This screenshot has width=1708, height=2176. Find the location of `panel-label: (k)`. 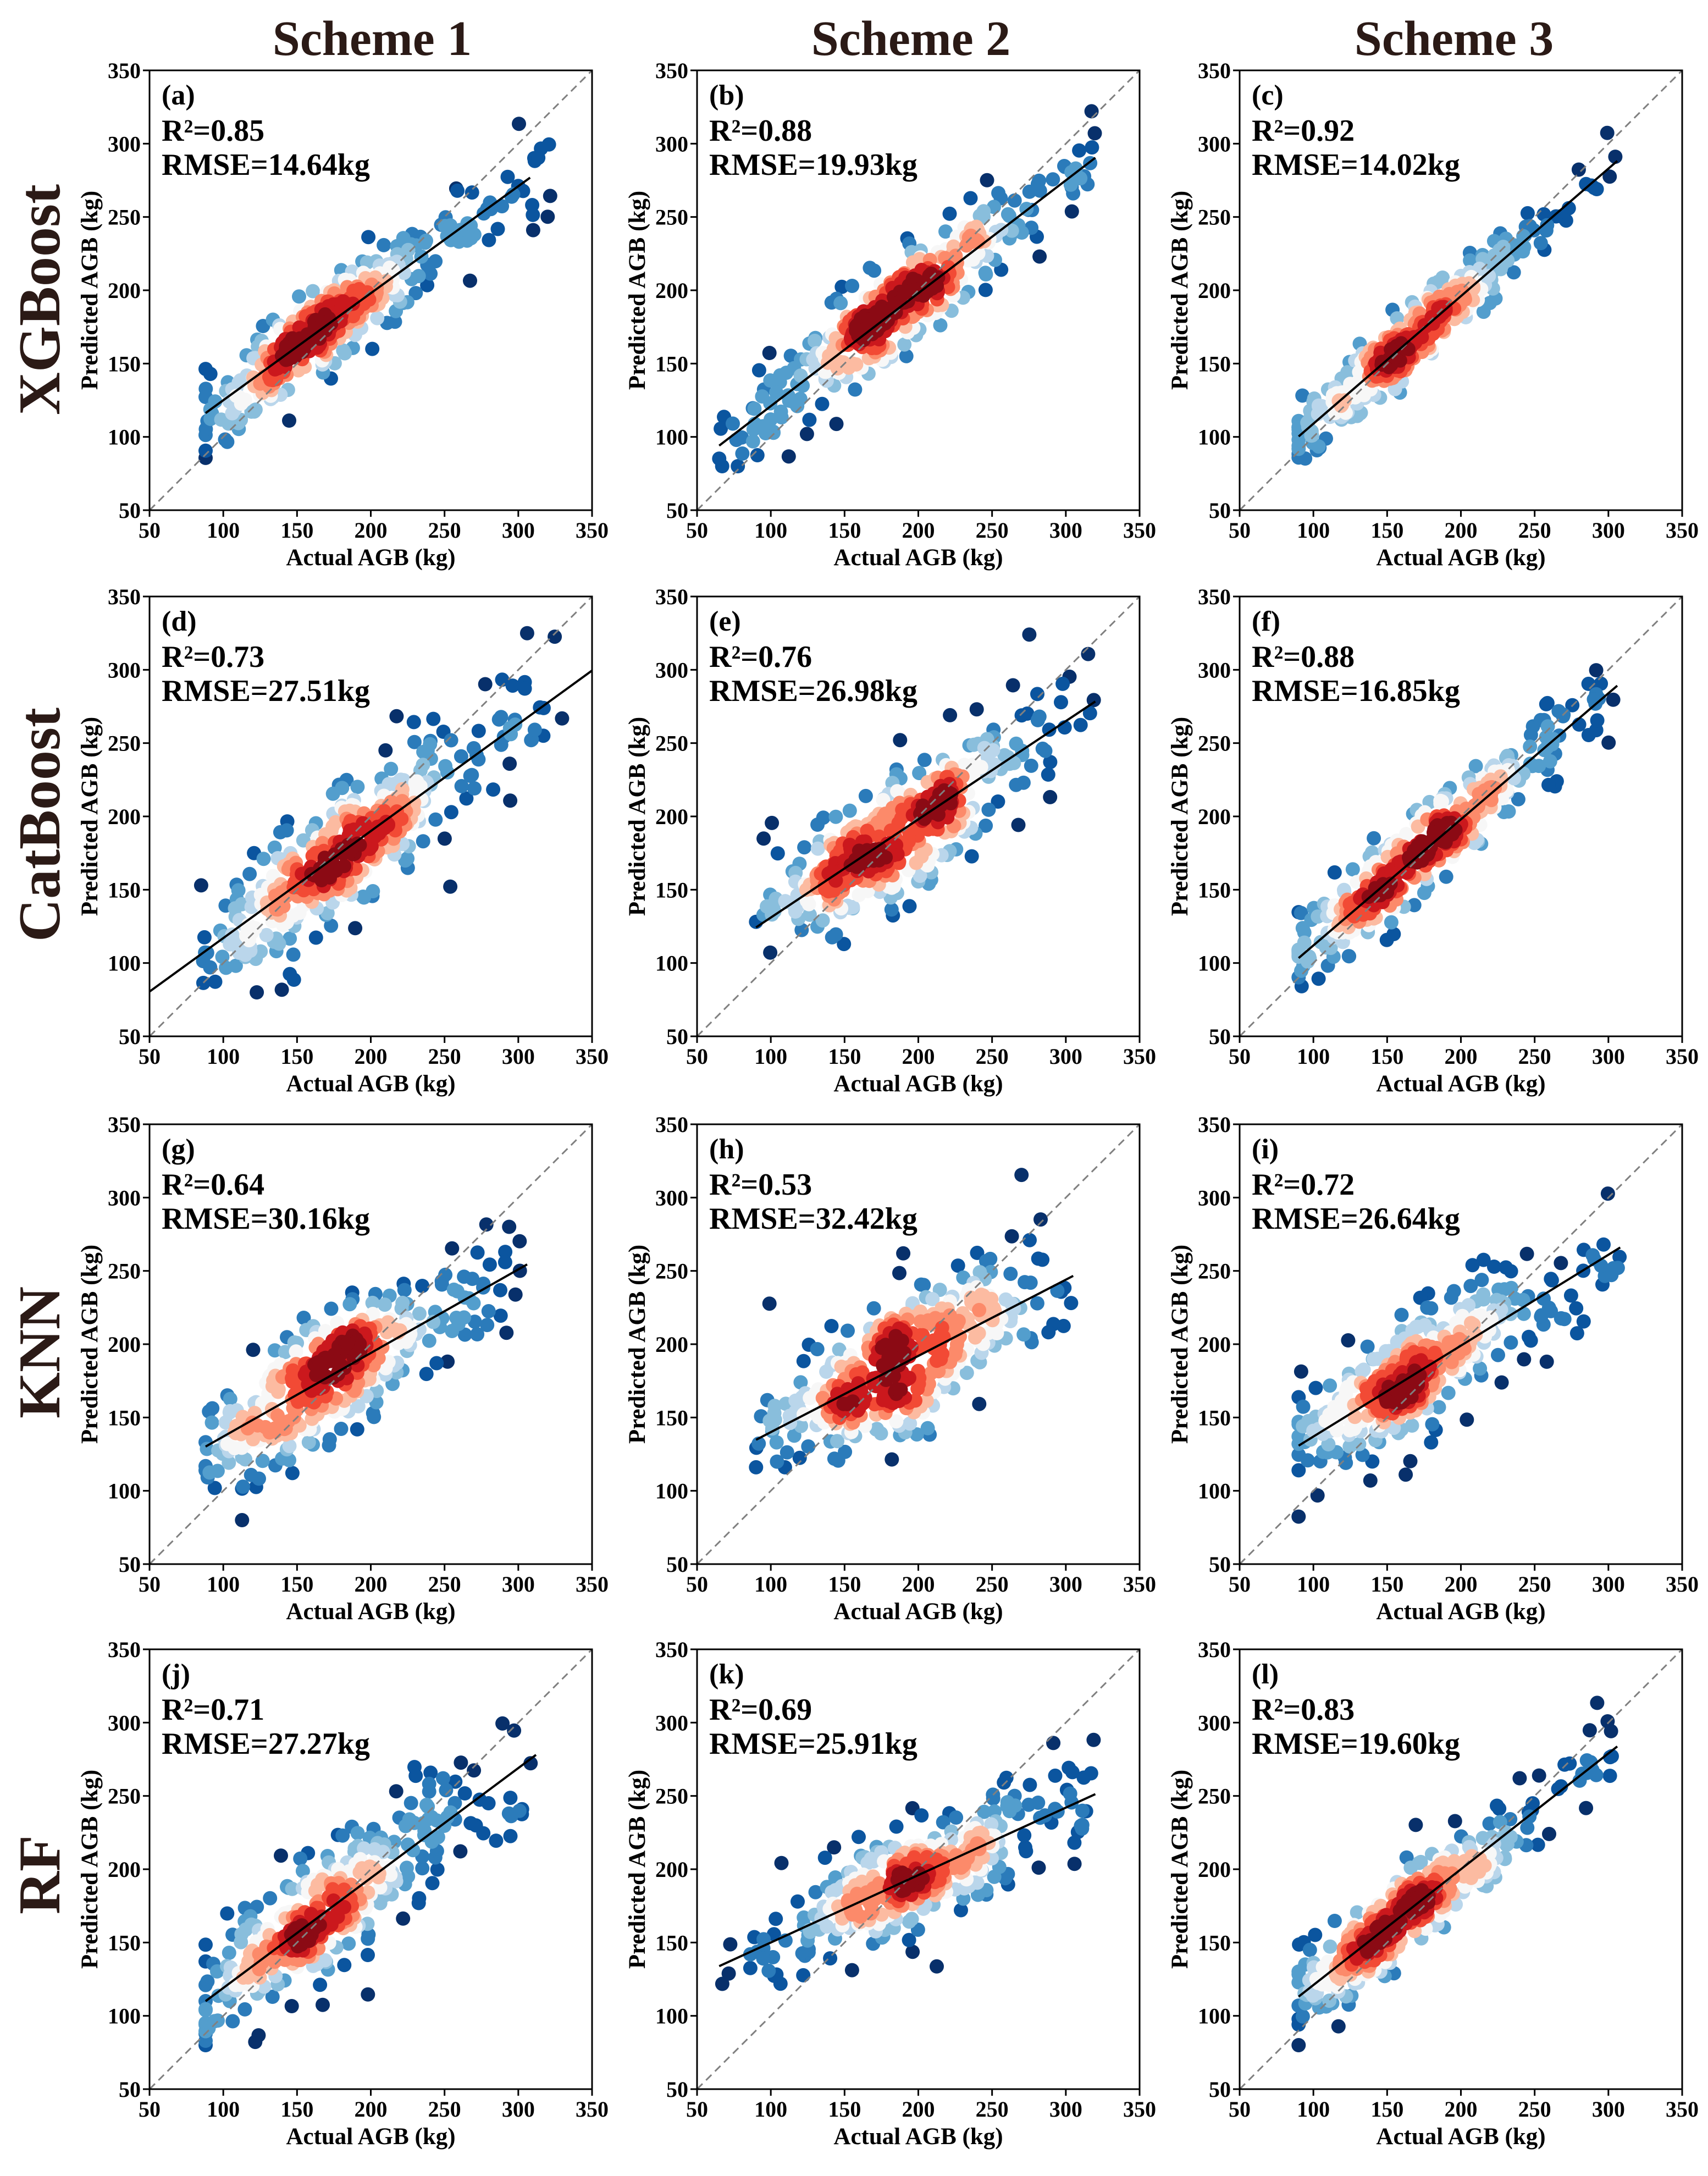

panel-label: (k) is located at coordinates (726, 1674).